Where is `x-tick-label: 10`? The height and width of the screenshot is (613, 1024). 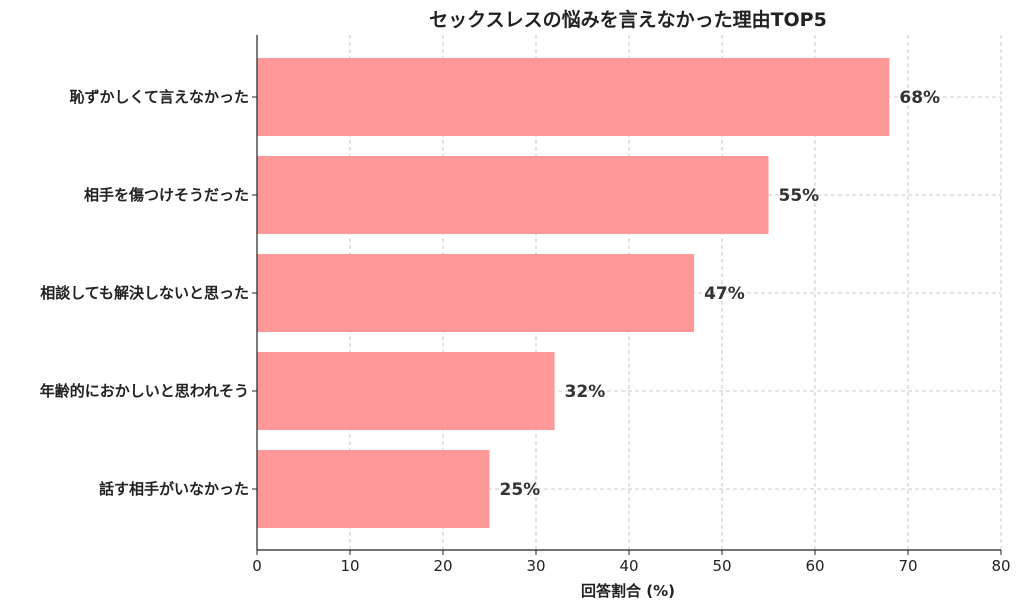 x-tick-label: 10 is located at coordinates (349, 566).